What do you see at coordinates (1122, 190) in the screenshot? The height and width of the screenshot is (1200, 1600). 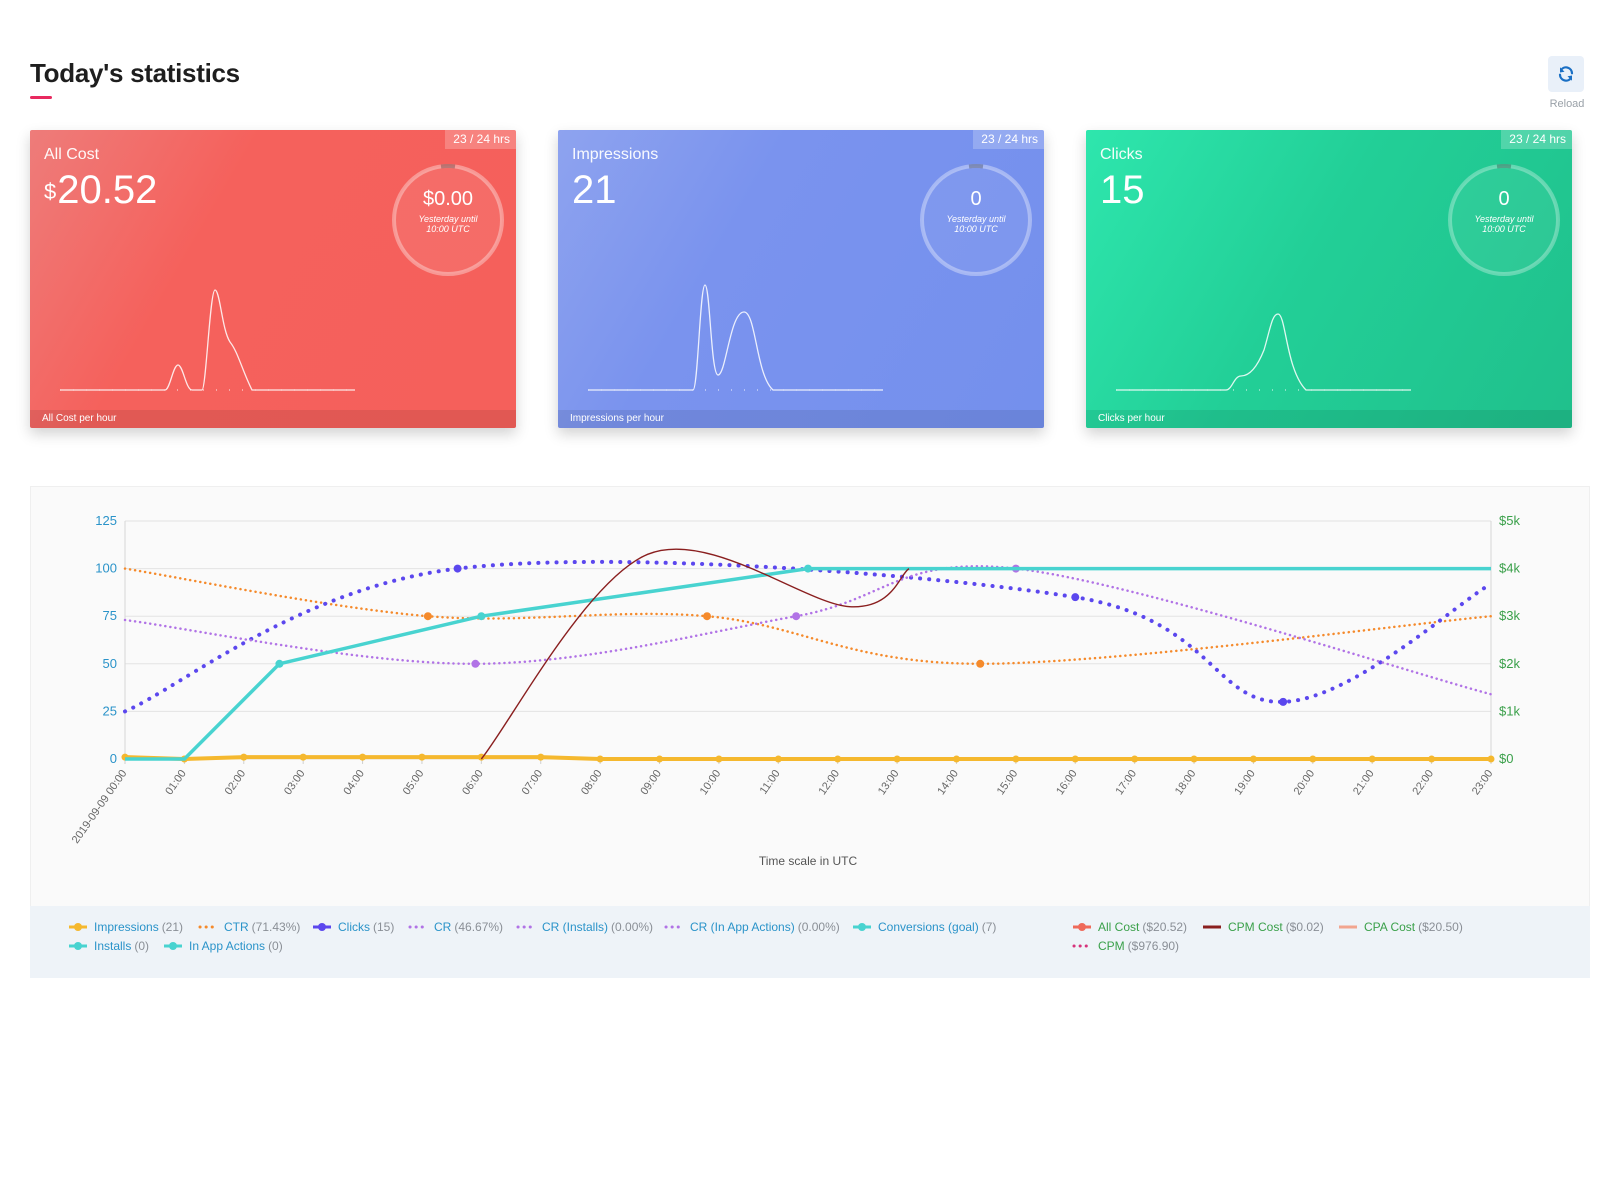 I see `card-value: 15` at bounding box center [1122, 190].